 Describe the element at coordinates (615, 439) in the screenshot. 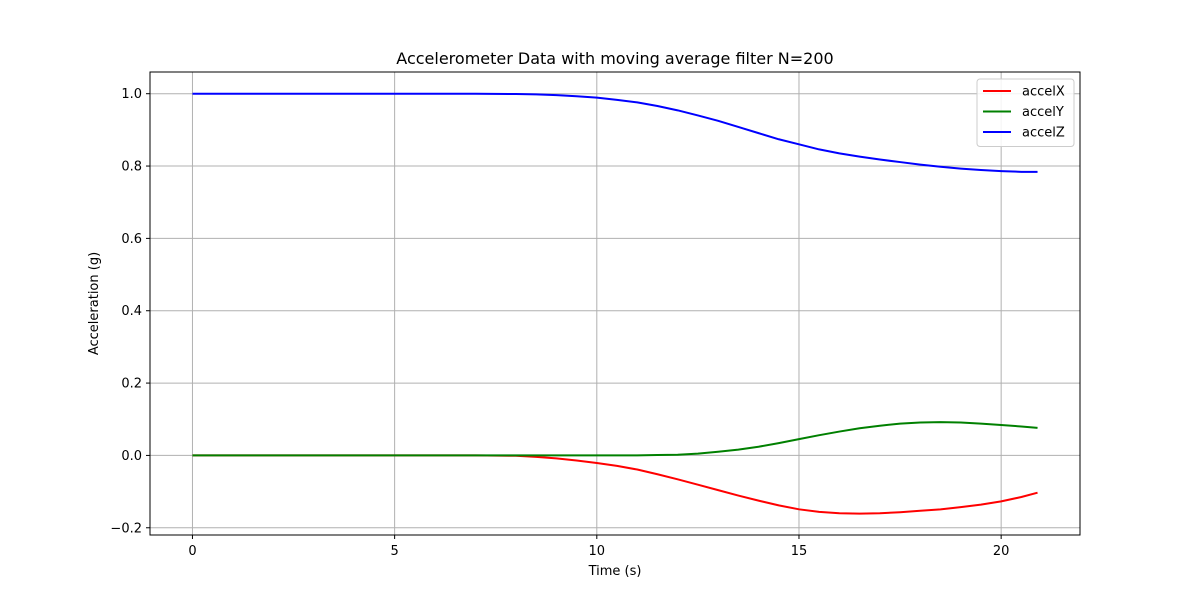

I see `series-line-accelY` at that location.